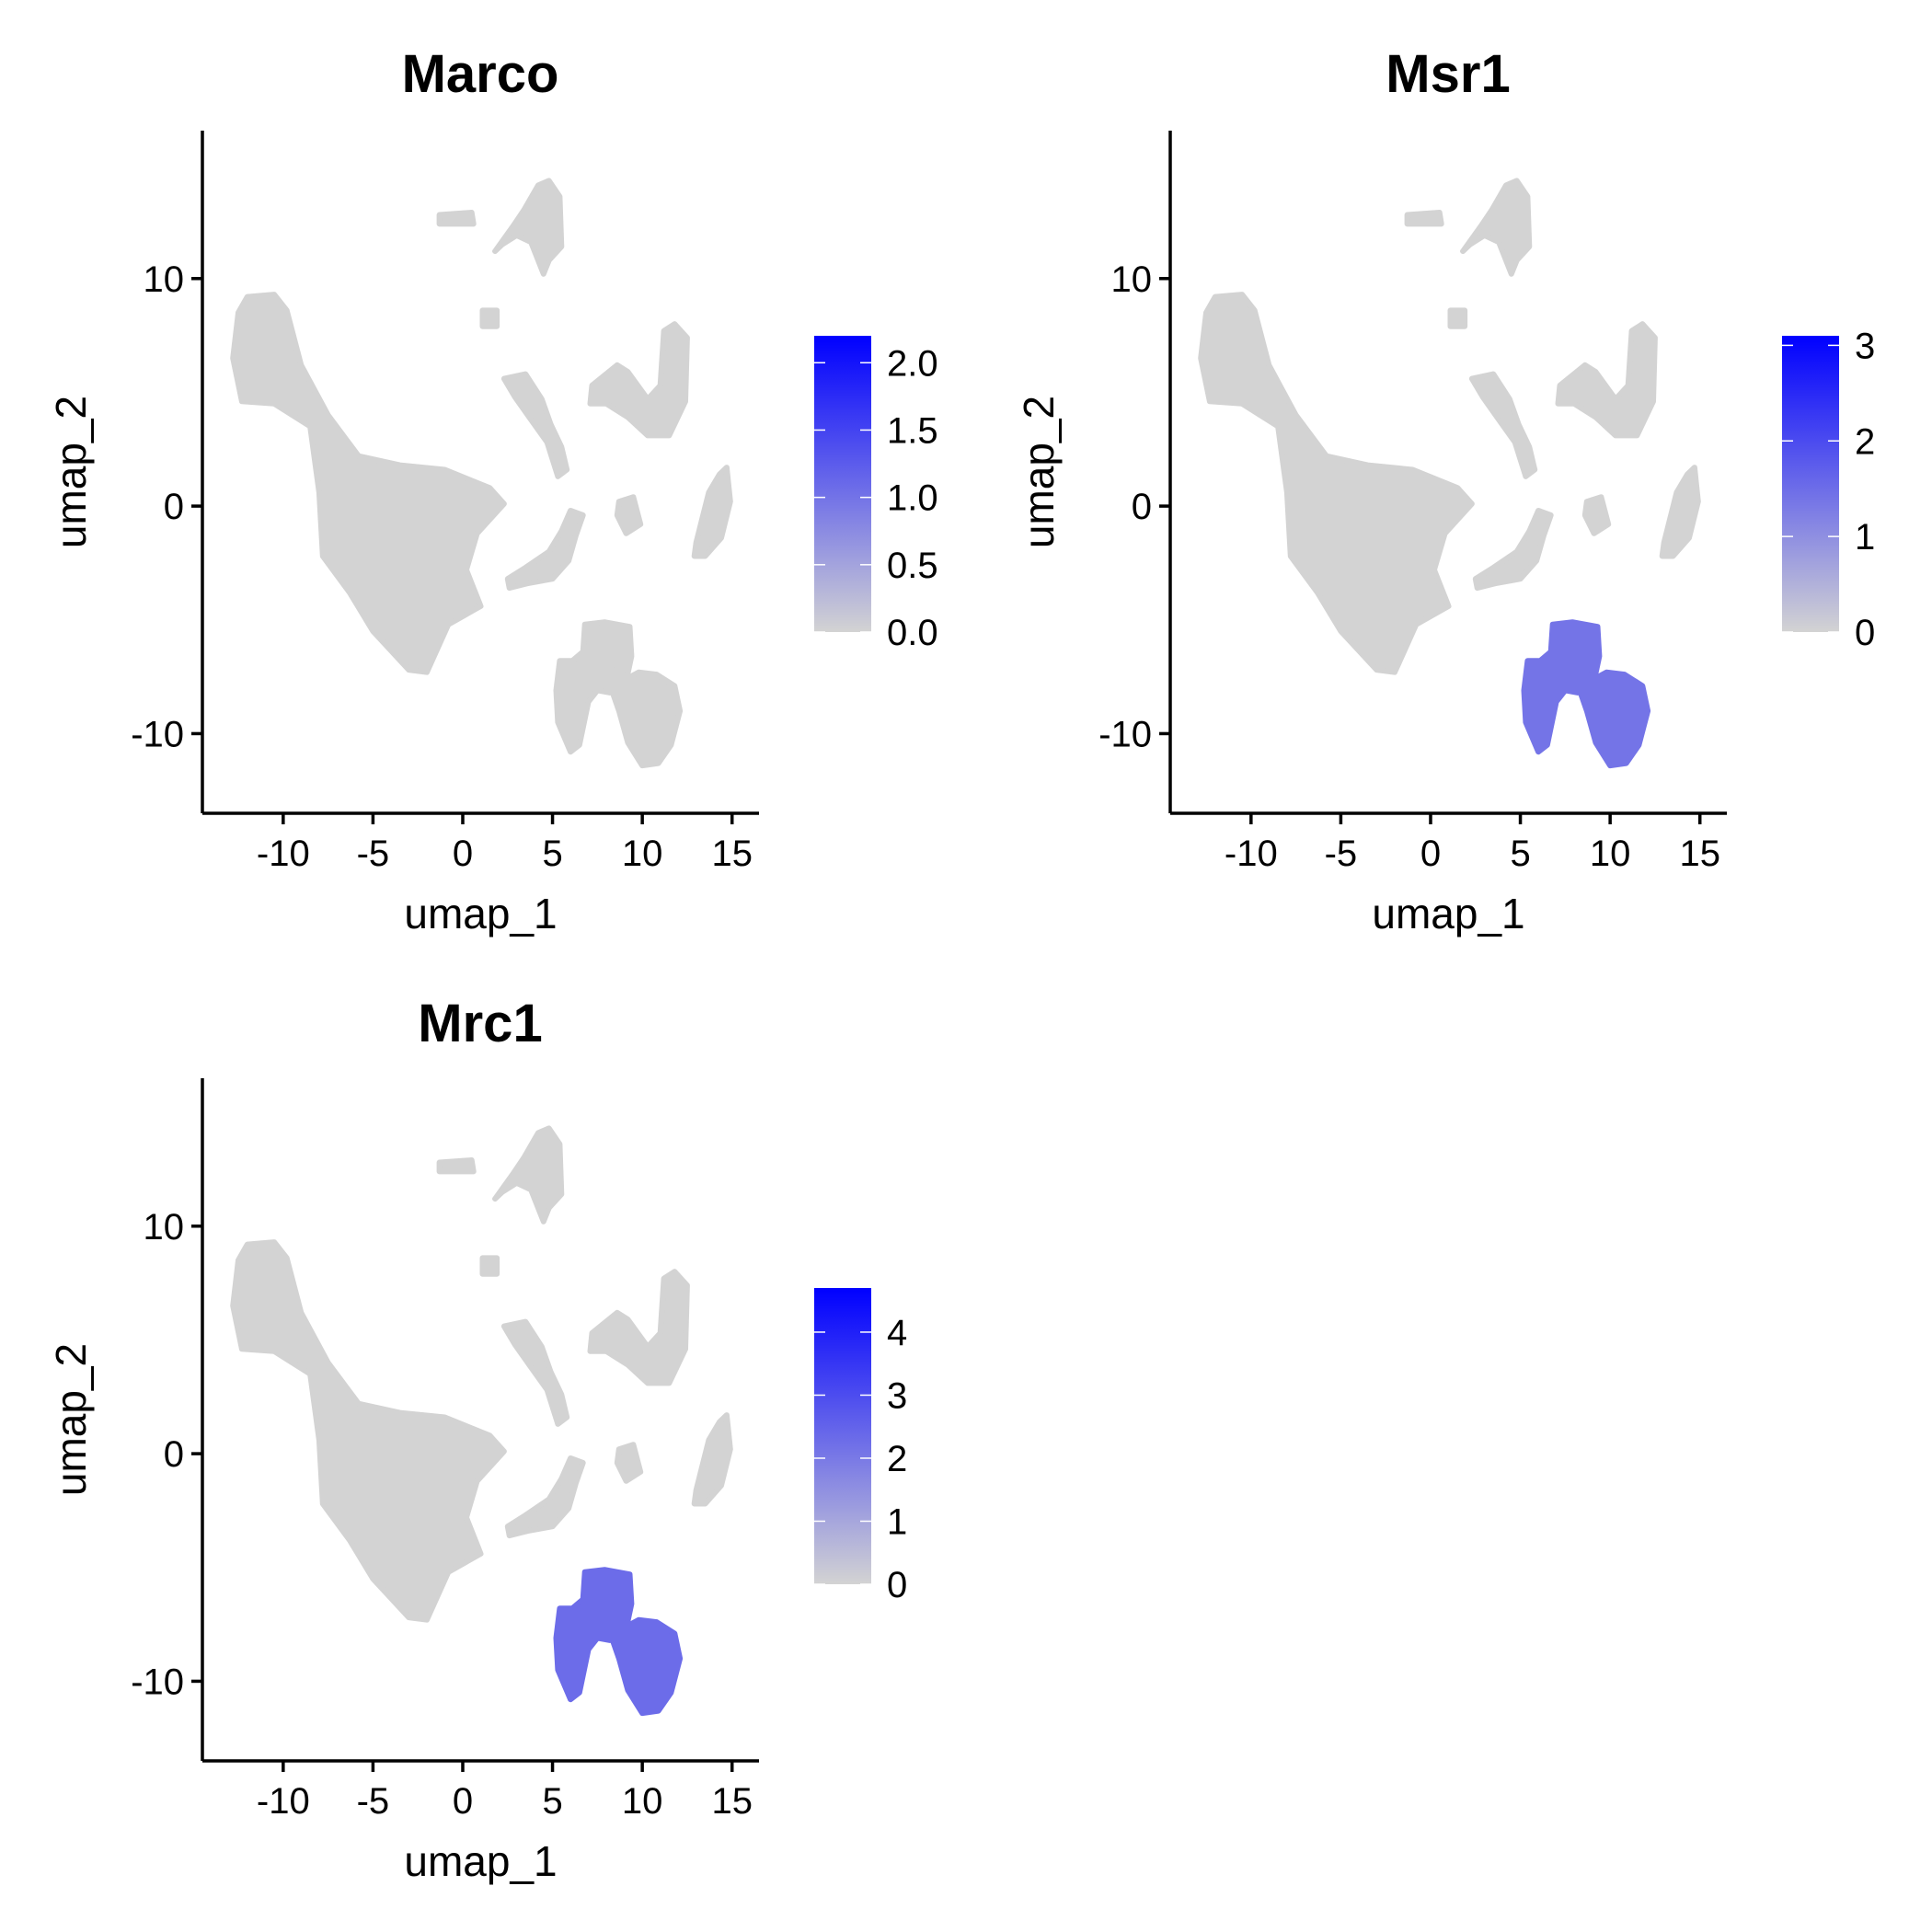 Image resolution: width=1932 pixels, height=1932 pixels. Describe the element at coordinates (912, 430) in the screenshot. I see `colorbar-label: 1.5` at that location.